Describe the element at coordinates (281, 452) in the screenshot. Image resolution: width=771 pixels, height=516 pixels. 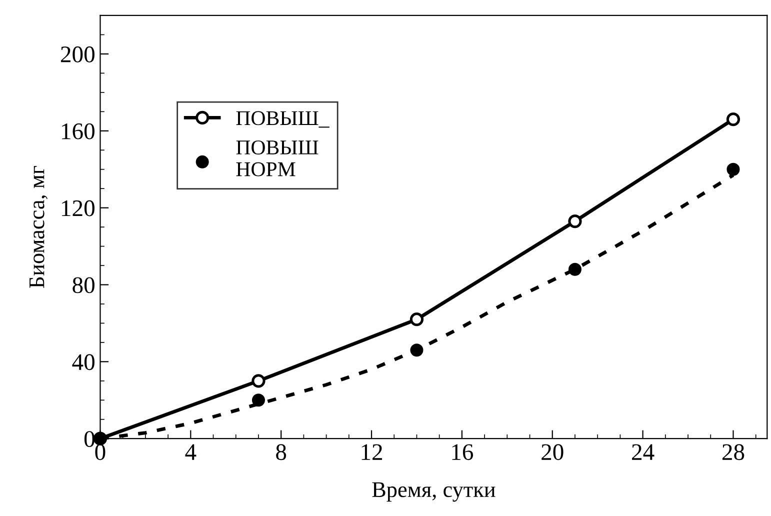
I see `x-tick-label: 8` at that location.